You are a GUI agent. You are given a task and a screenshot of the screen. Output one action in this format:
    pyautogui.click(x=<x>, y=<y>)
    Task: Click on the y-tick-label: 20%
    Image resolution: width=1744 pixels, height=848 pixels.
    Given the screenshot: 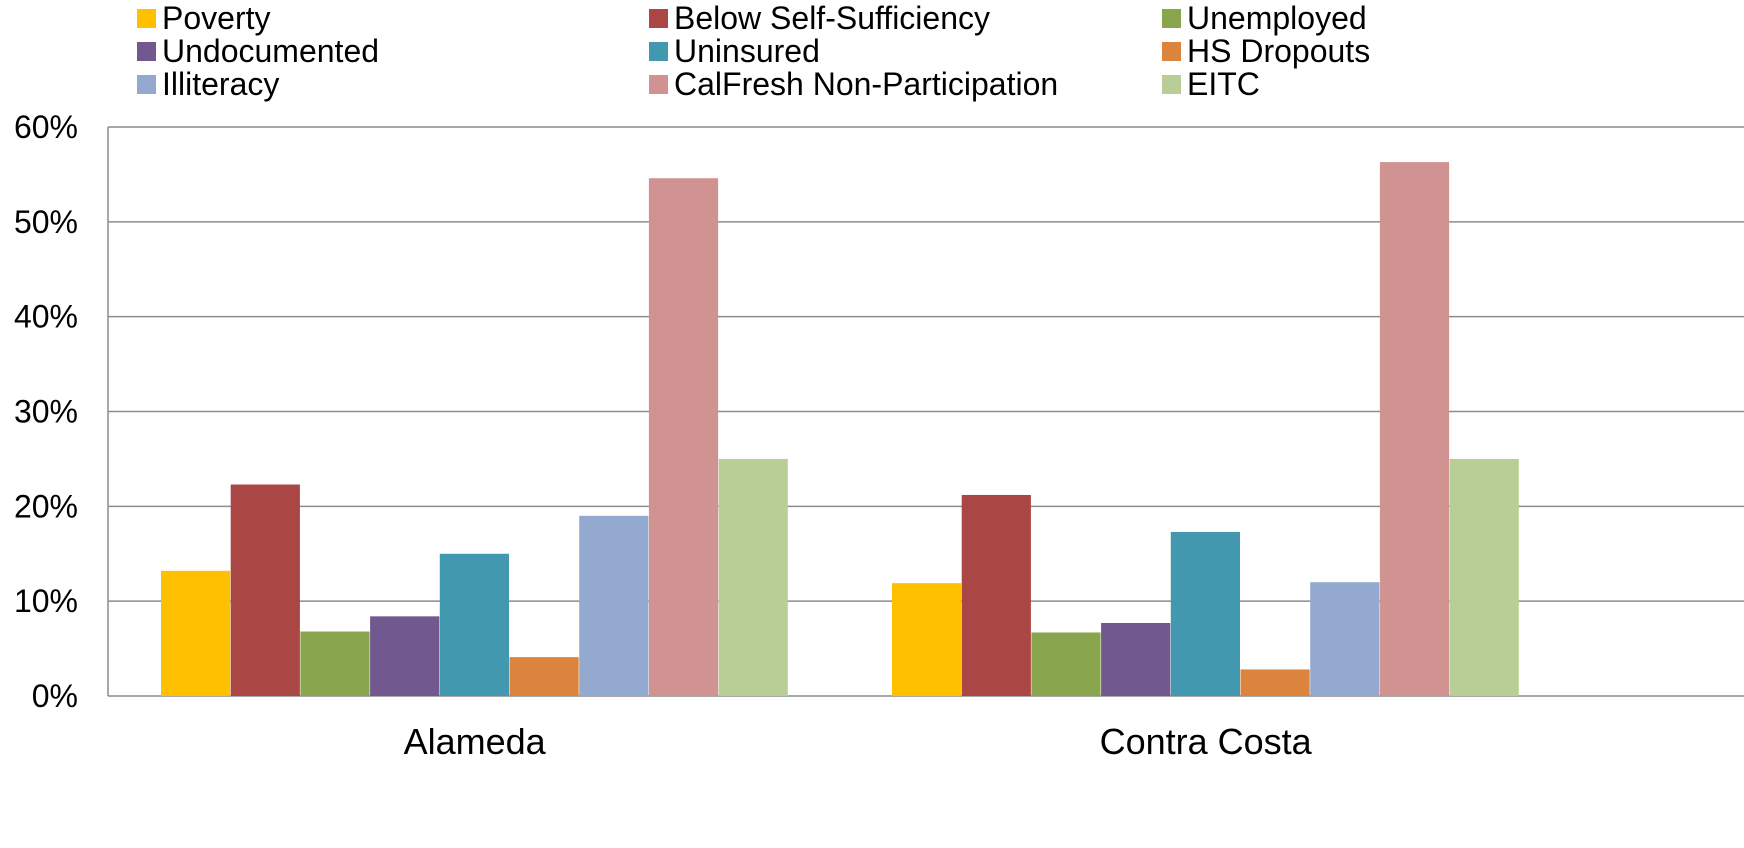 What is the action you would take?
    pyautogui.click(x=46, y=506)
    